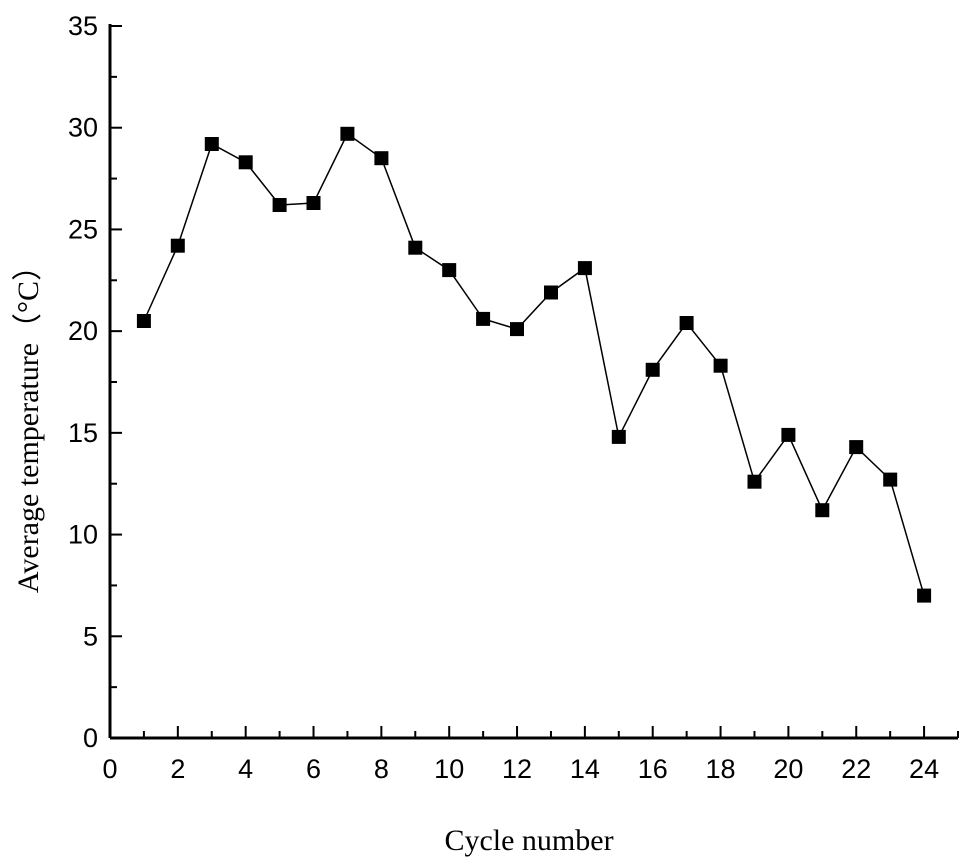  What do you see at coordinates (924, 769) in the screenshot?
I see `x-tick-label: 24` at bounding box center [924, 769].